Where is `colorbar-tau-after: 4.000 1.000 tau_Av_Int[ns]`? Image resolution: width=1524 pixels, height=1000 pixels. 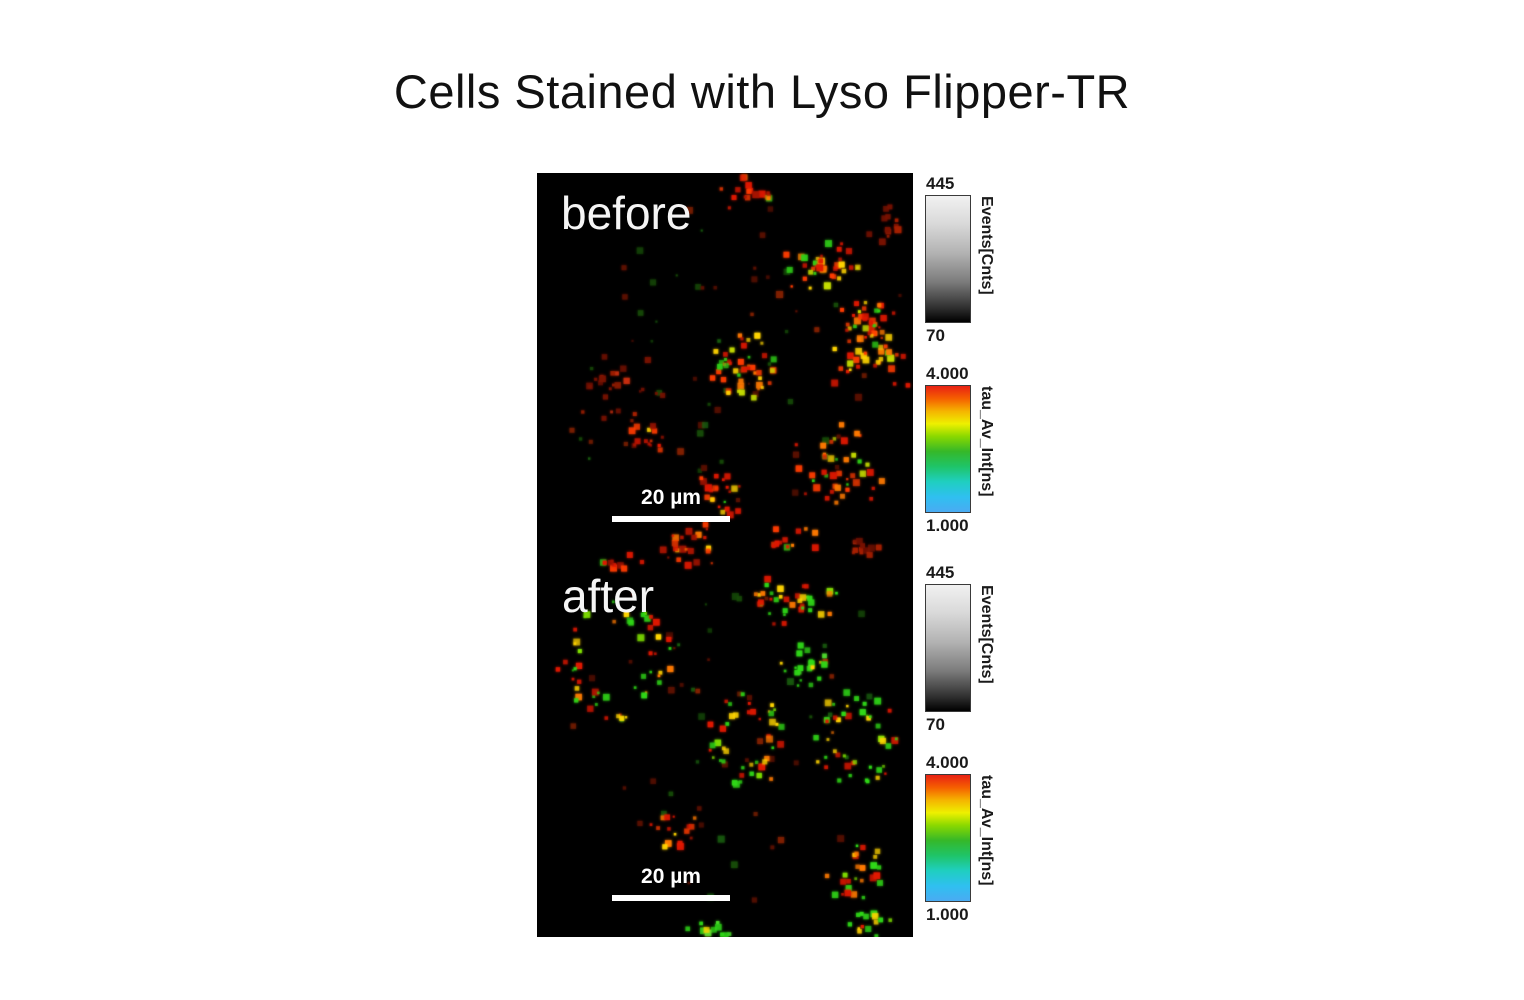 colorbar-tau-after: 4.000 1.000 tau_Av_Int[ns] is located at coordinates (965, 838).